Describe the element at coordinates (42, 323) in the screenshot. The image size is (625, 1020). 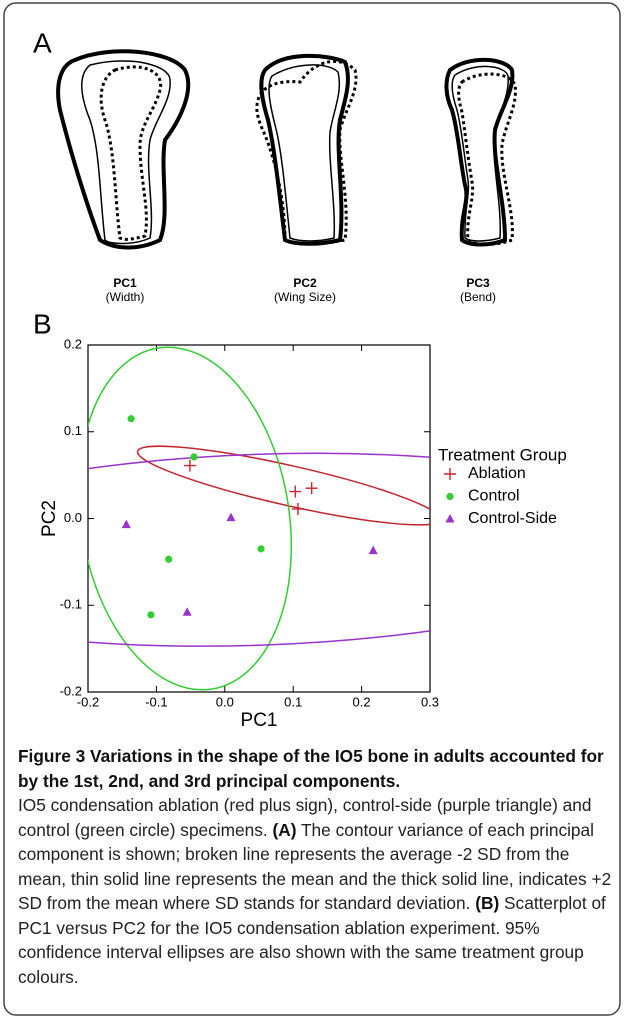
I see `panel-label: B` at that location.